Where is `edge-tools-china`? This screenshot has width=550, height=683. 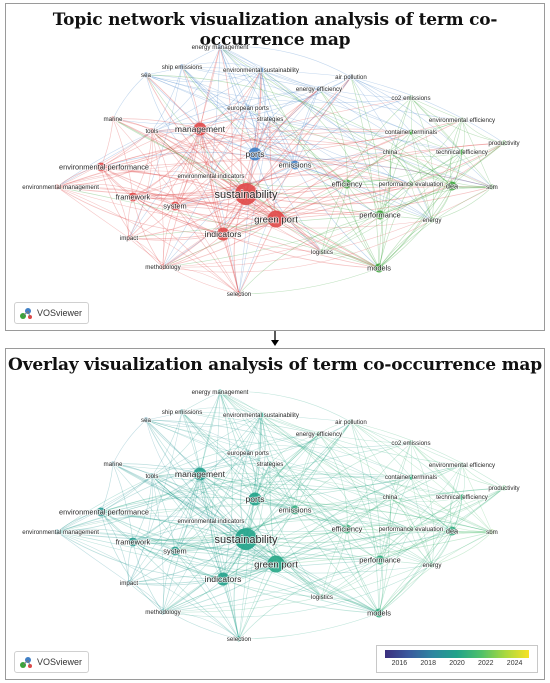 edge-tools-china is located at coordinates (271, 490).